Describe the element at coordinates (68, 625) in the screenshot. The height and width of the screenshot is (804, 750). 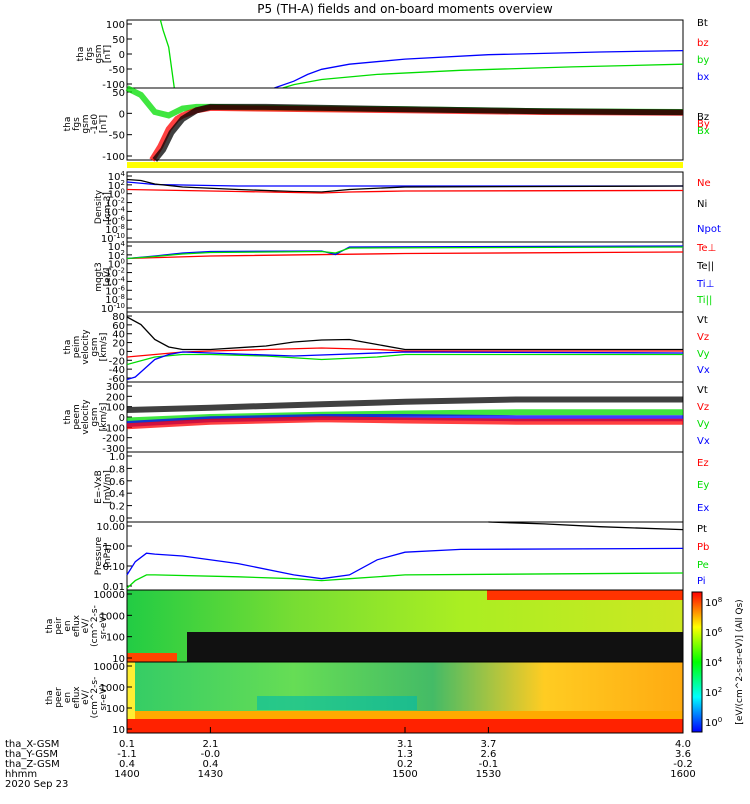
I see `ylabel-line: en` at that location.